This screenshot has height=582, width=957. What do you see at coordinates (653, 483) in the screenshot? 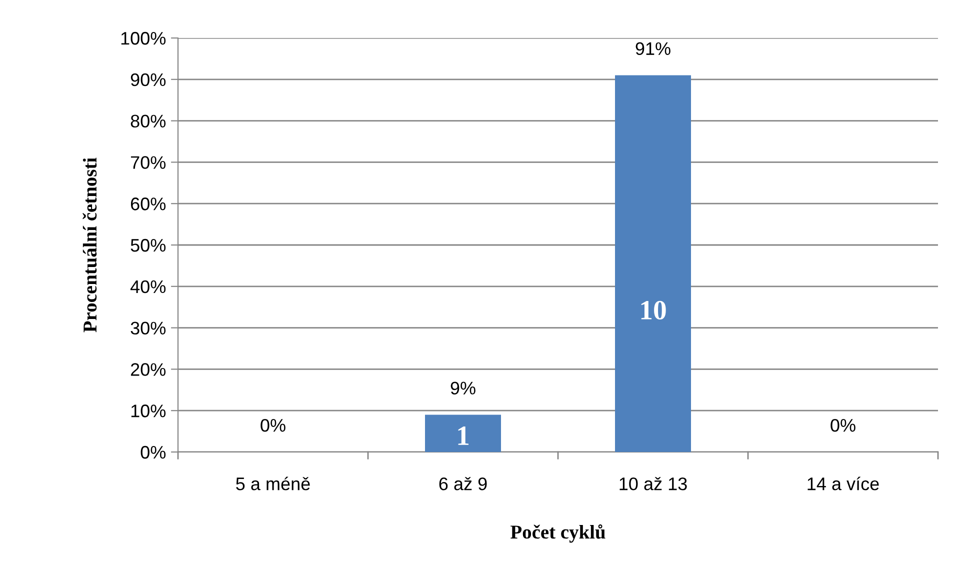
I see `x-tick-label: 10 až 13` at bounding box center [653, 483].